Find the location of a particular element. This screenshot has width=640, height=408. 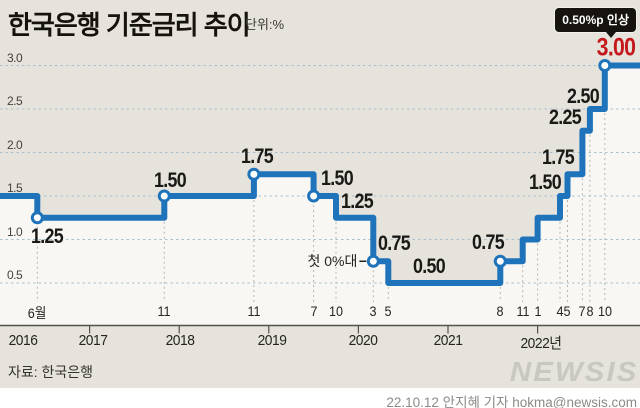

x-axis-month-label: 6월 is located at coordinates (37, 313).